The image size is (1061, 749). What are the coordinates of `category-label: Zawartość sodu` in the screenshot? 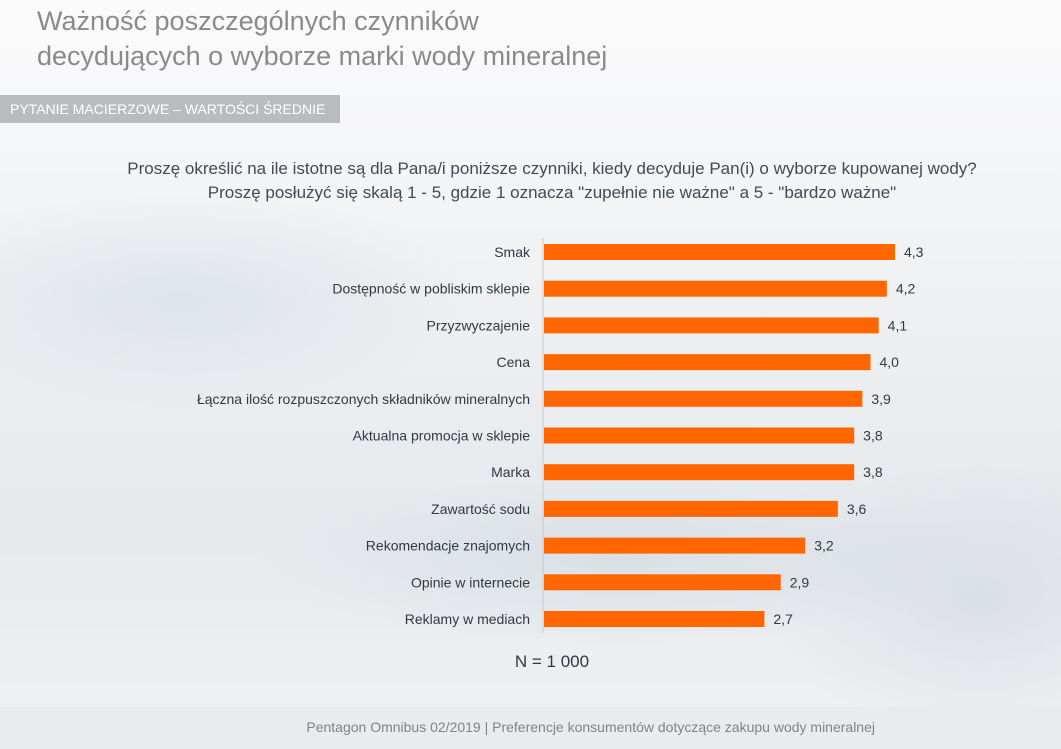 It's located at (480, 509).